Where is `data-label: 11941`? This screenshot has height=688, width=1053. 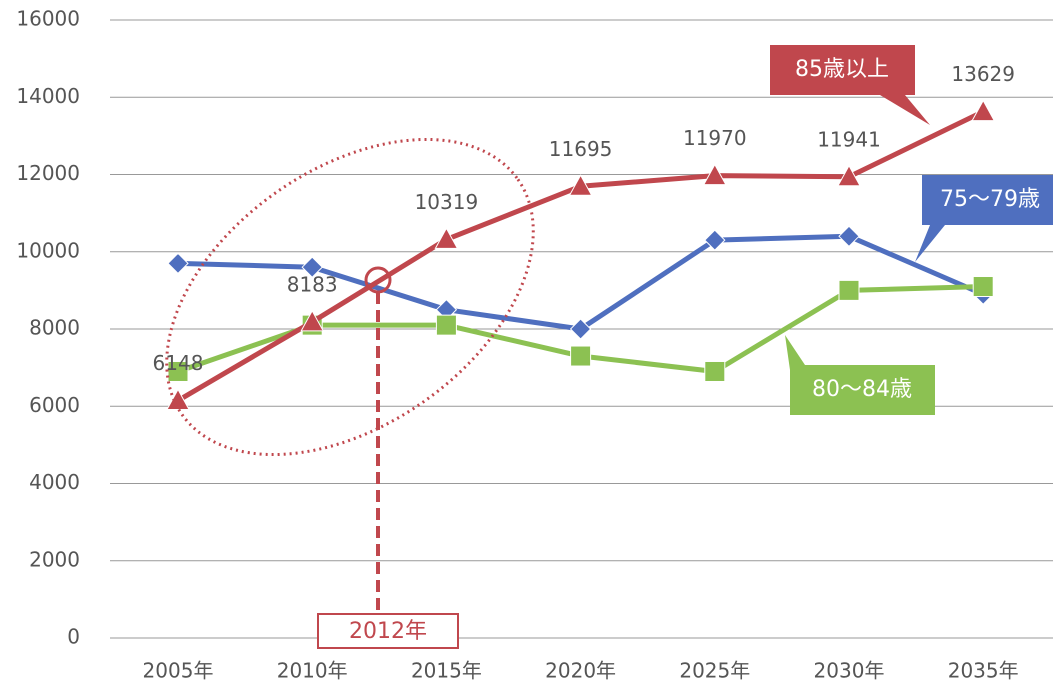
data-label: 11941 is located at coordinates (849, 139).